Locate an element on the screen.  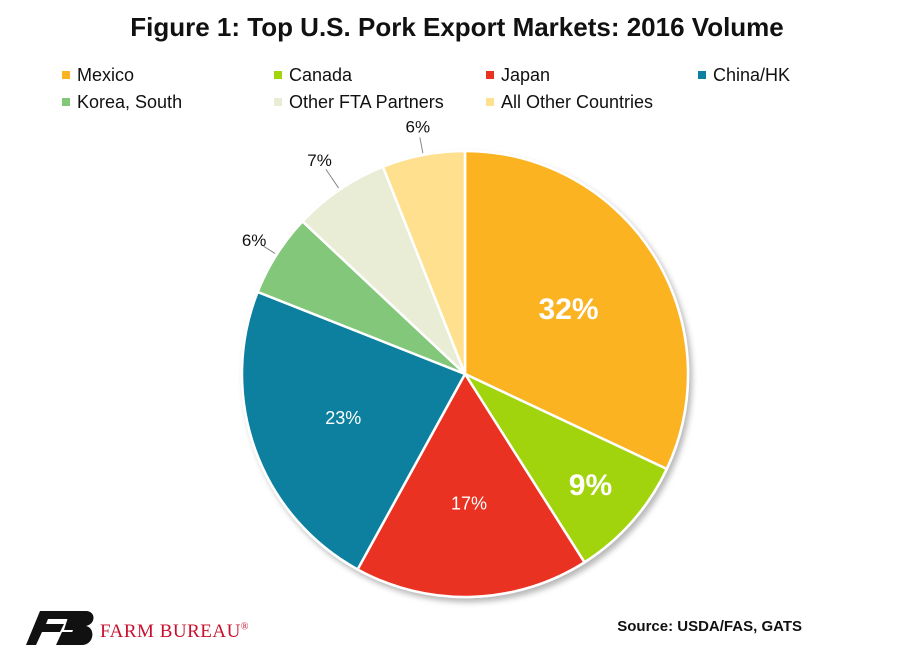
data-label-1: 9% is located at coordinates (590, 485).